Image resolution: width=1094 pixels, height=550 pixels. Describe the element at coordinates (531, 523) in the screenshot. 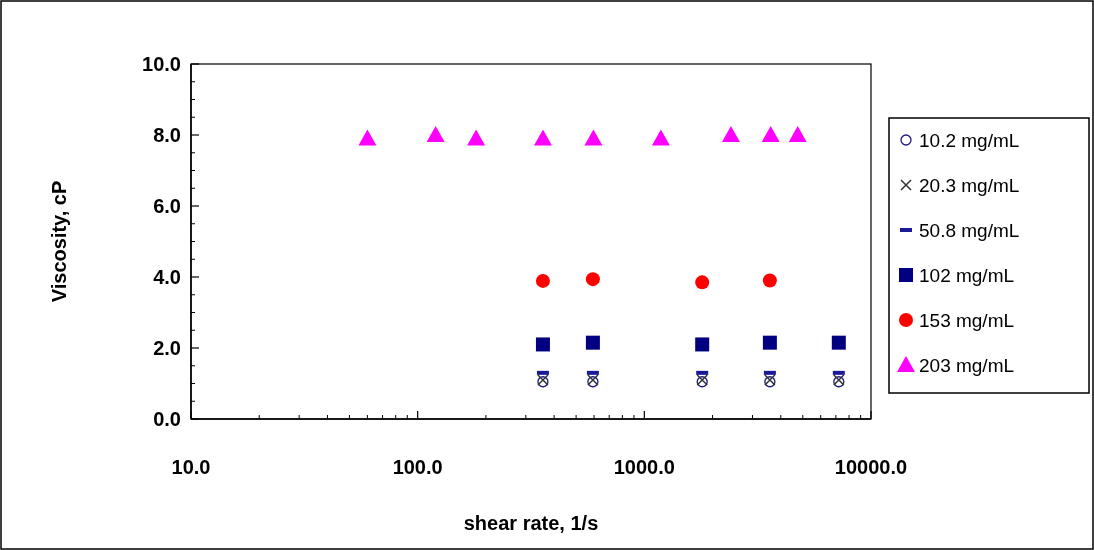

I see `x-axis-title: shear rate, 1/s` at that location.